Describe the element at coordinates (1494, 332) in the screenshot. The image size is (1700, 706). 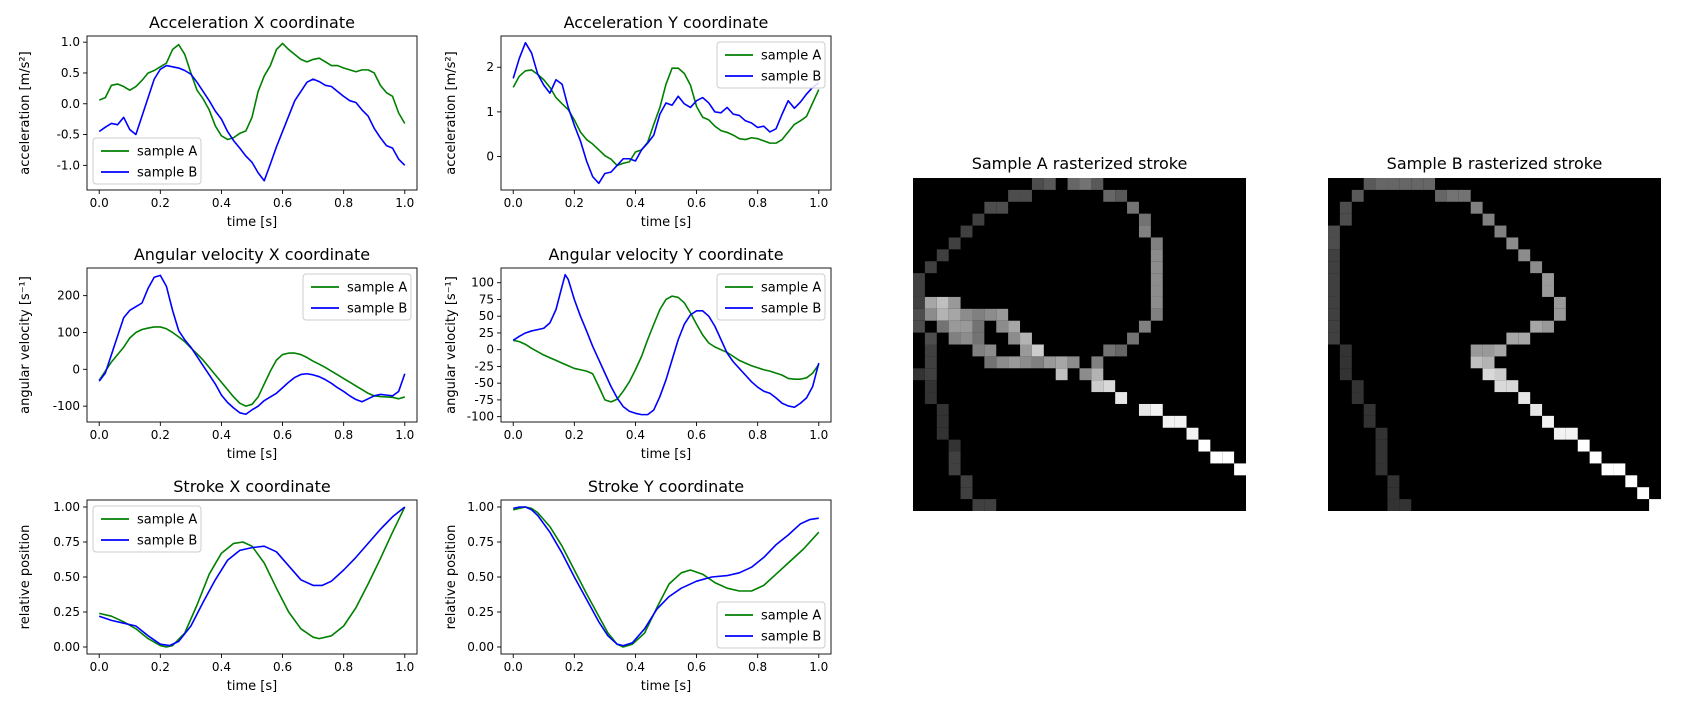
I see `raster-b: Sample B rasterized stroke` at that location.